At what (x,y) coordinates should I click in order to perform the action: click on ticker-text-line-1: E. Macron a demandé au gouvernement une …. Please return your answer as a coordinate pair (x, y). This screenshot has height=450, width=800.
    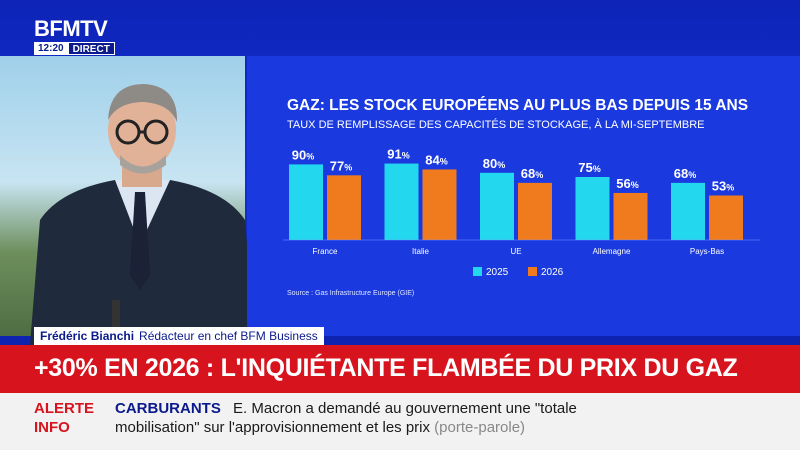
    Looking at the image, I should click on (405, 408).